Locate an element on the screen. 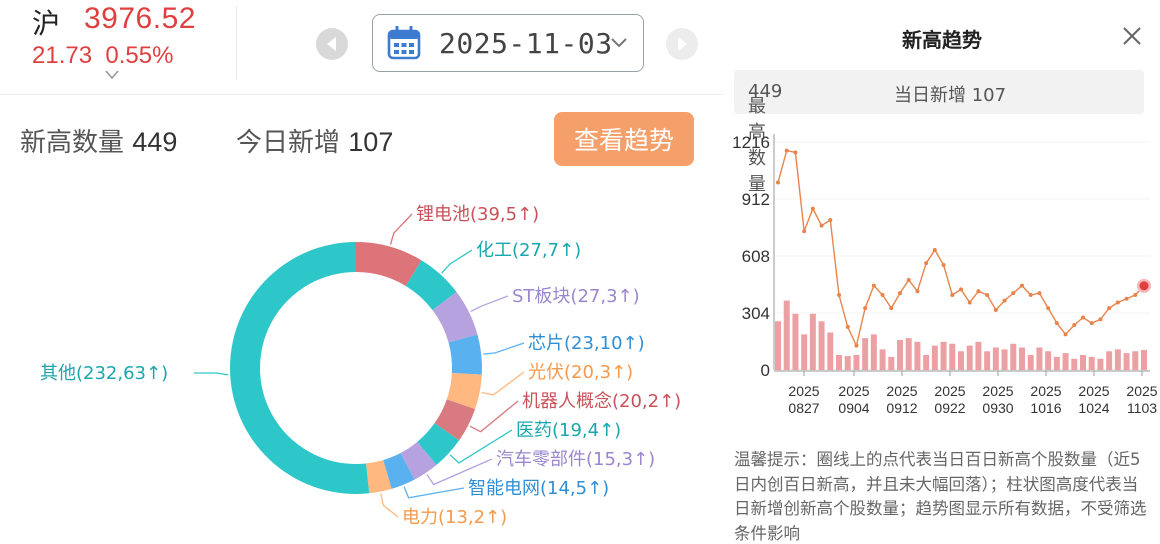 The height and width of the screenshot is (544, 1160). index-change: 21.73 0.55% is located at coordinates (102, 56).